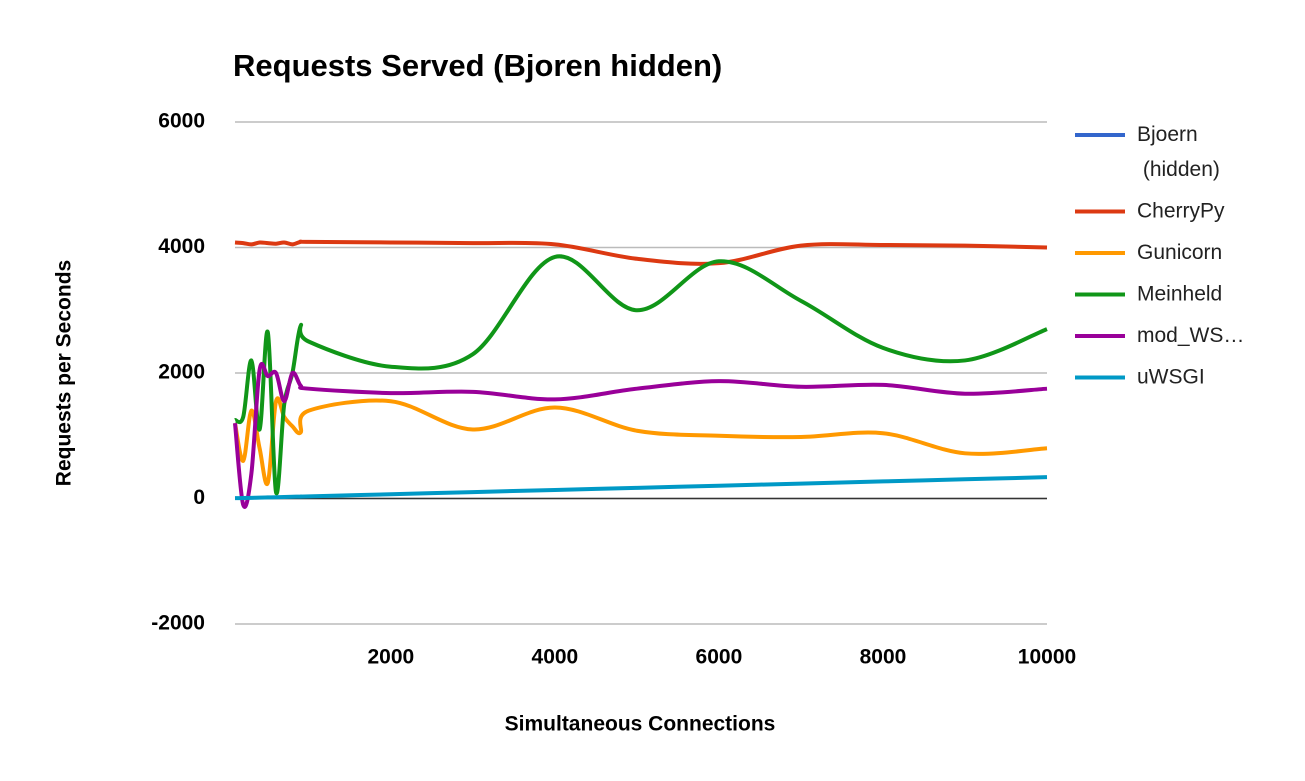  I want to click on legend-label: Gunicorn, so click(1179, 252).